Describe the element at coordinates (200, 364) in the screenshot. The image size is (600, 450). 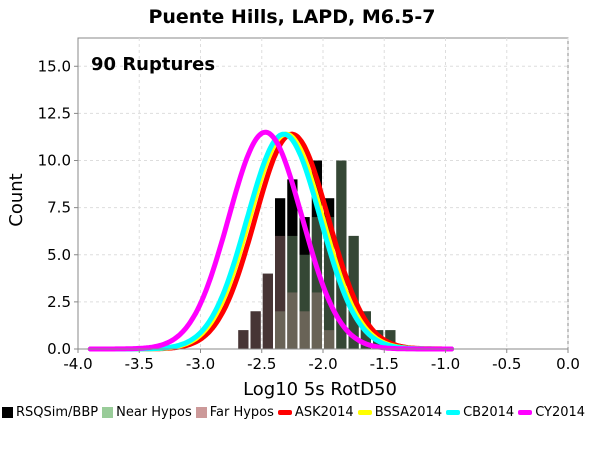
I see `x-tick-label: -3.0` at that location.